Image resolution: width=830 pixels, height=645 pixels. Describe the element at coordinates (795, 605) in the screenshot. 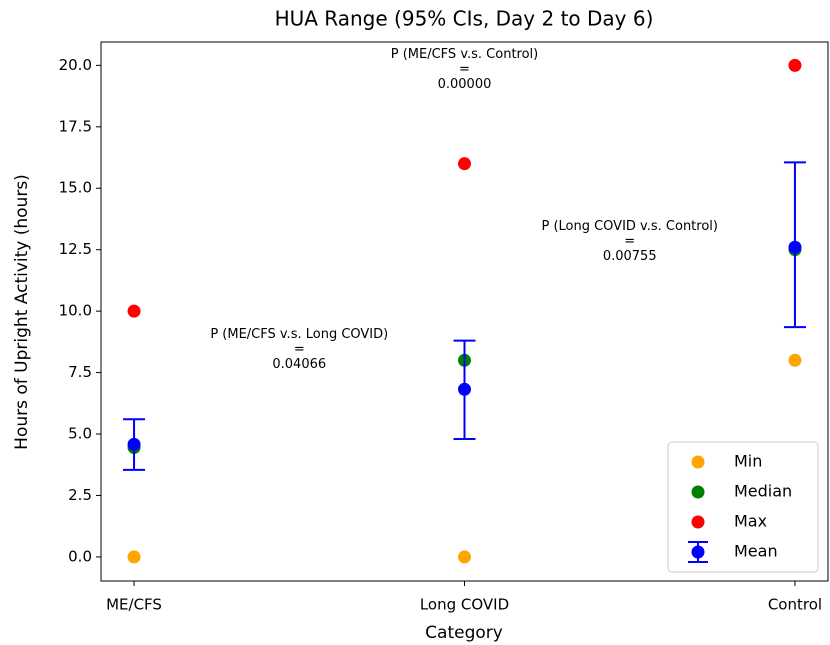

I see `x-tick-label: Control` at that location.